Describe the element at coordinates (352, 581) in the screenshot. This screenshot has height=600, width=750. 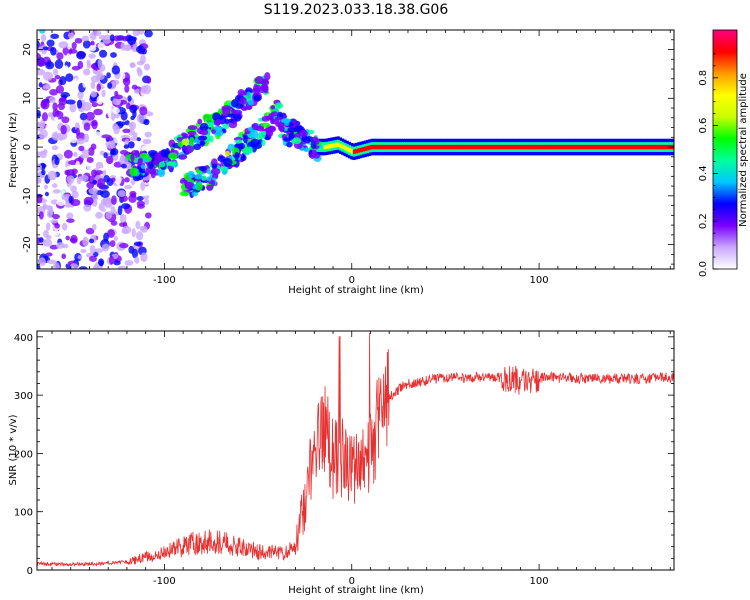
I see `snr-xtick-label: 0` at that location.